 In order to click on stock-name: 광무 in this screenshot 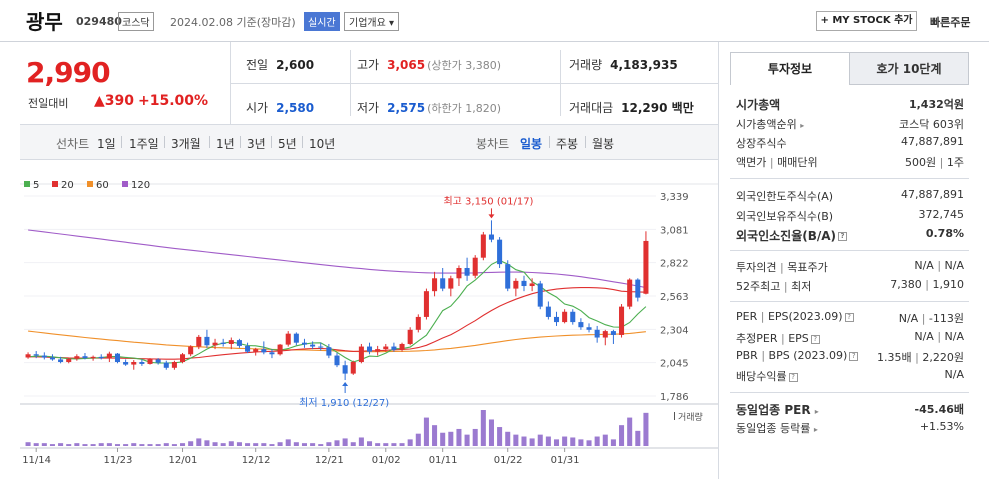, I will do `click(44, 22)`.